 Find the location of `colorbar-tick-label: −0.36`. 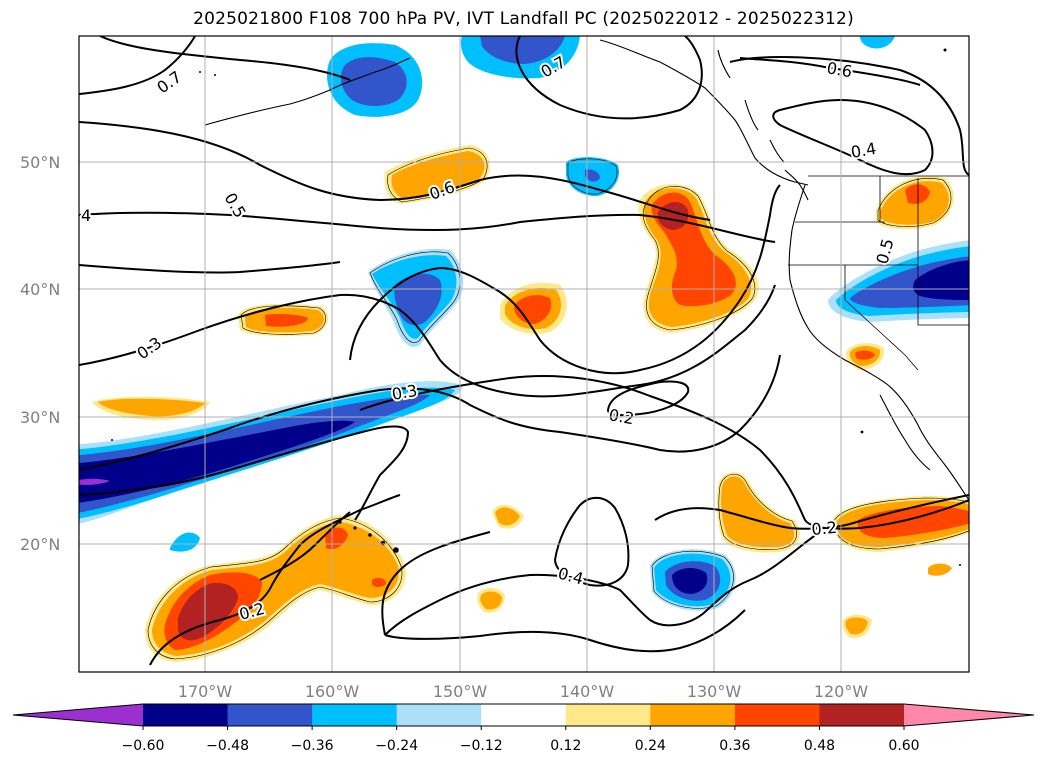

colorbar-tick-label: −0.36 is located at coordinates (312, 746).